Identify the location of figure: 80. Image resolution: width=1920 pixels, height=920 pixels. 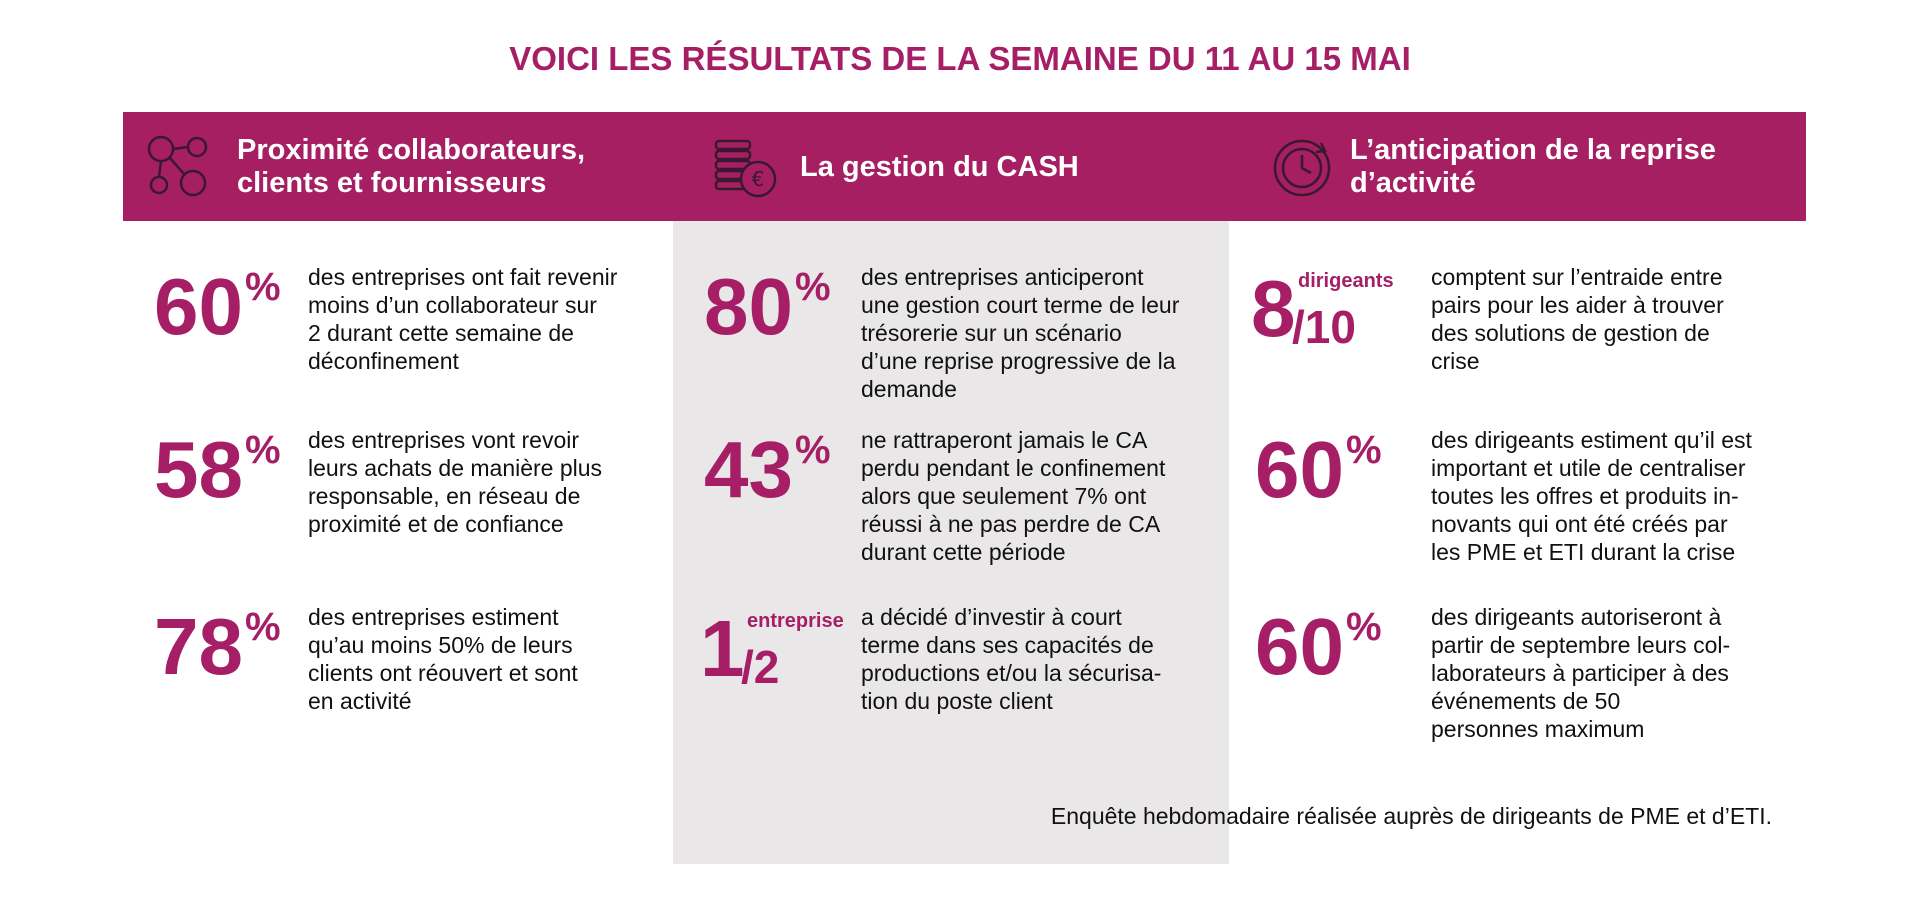
(748, 306).